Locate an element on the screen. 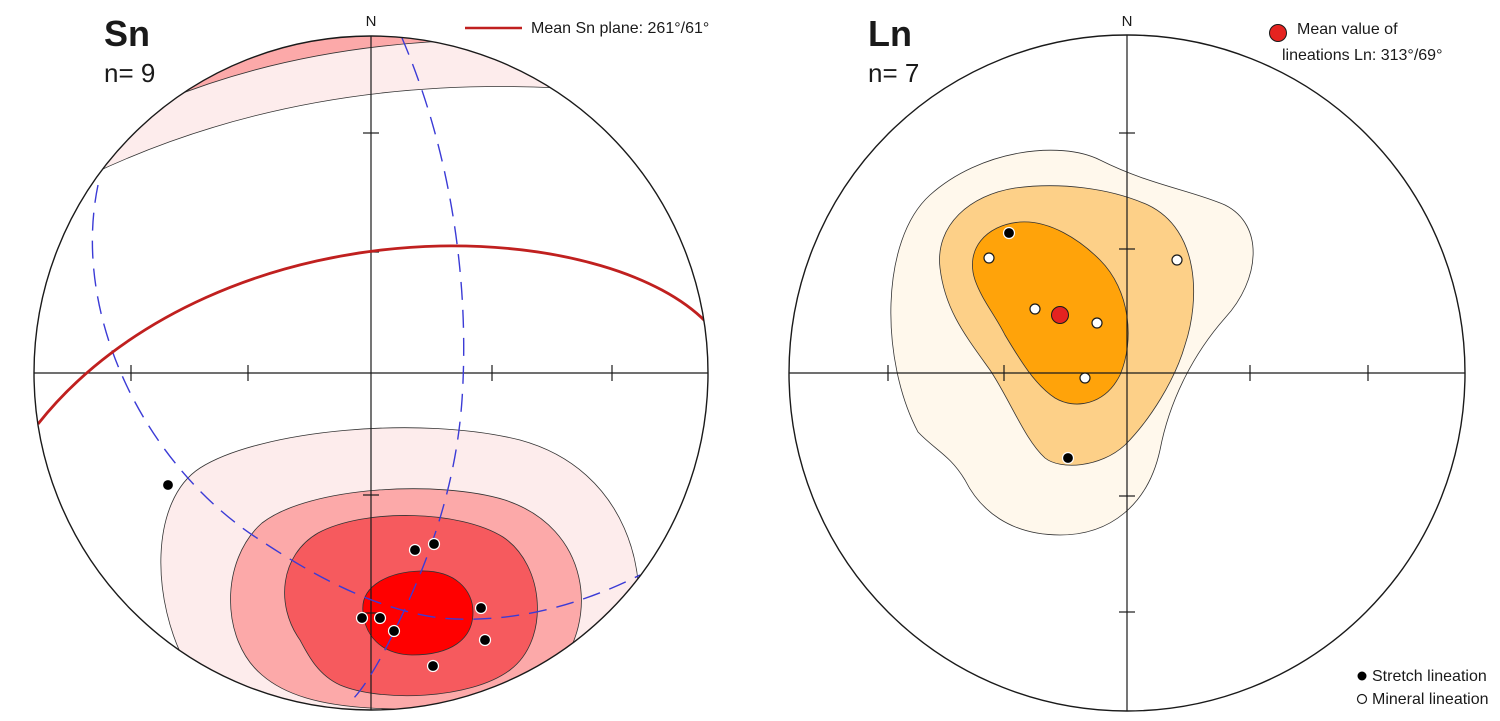 The image size is (1500, 721). ln-symbol-legend: Stretch lineation Mineral lineation is located at coordinates (1422, 688).